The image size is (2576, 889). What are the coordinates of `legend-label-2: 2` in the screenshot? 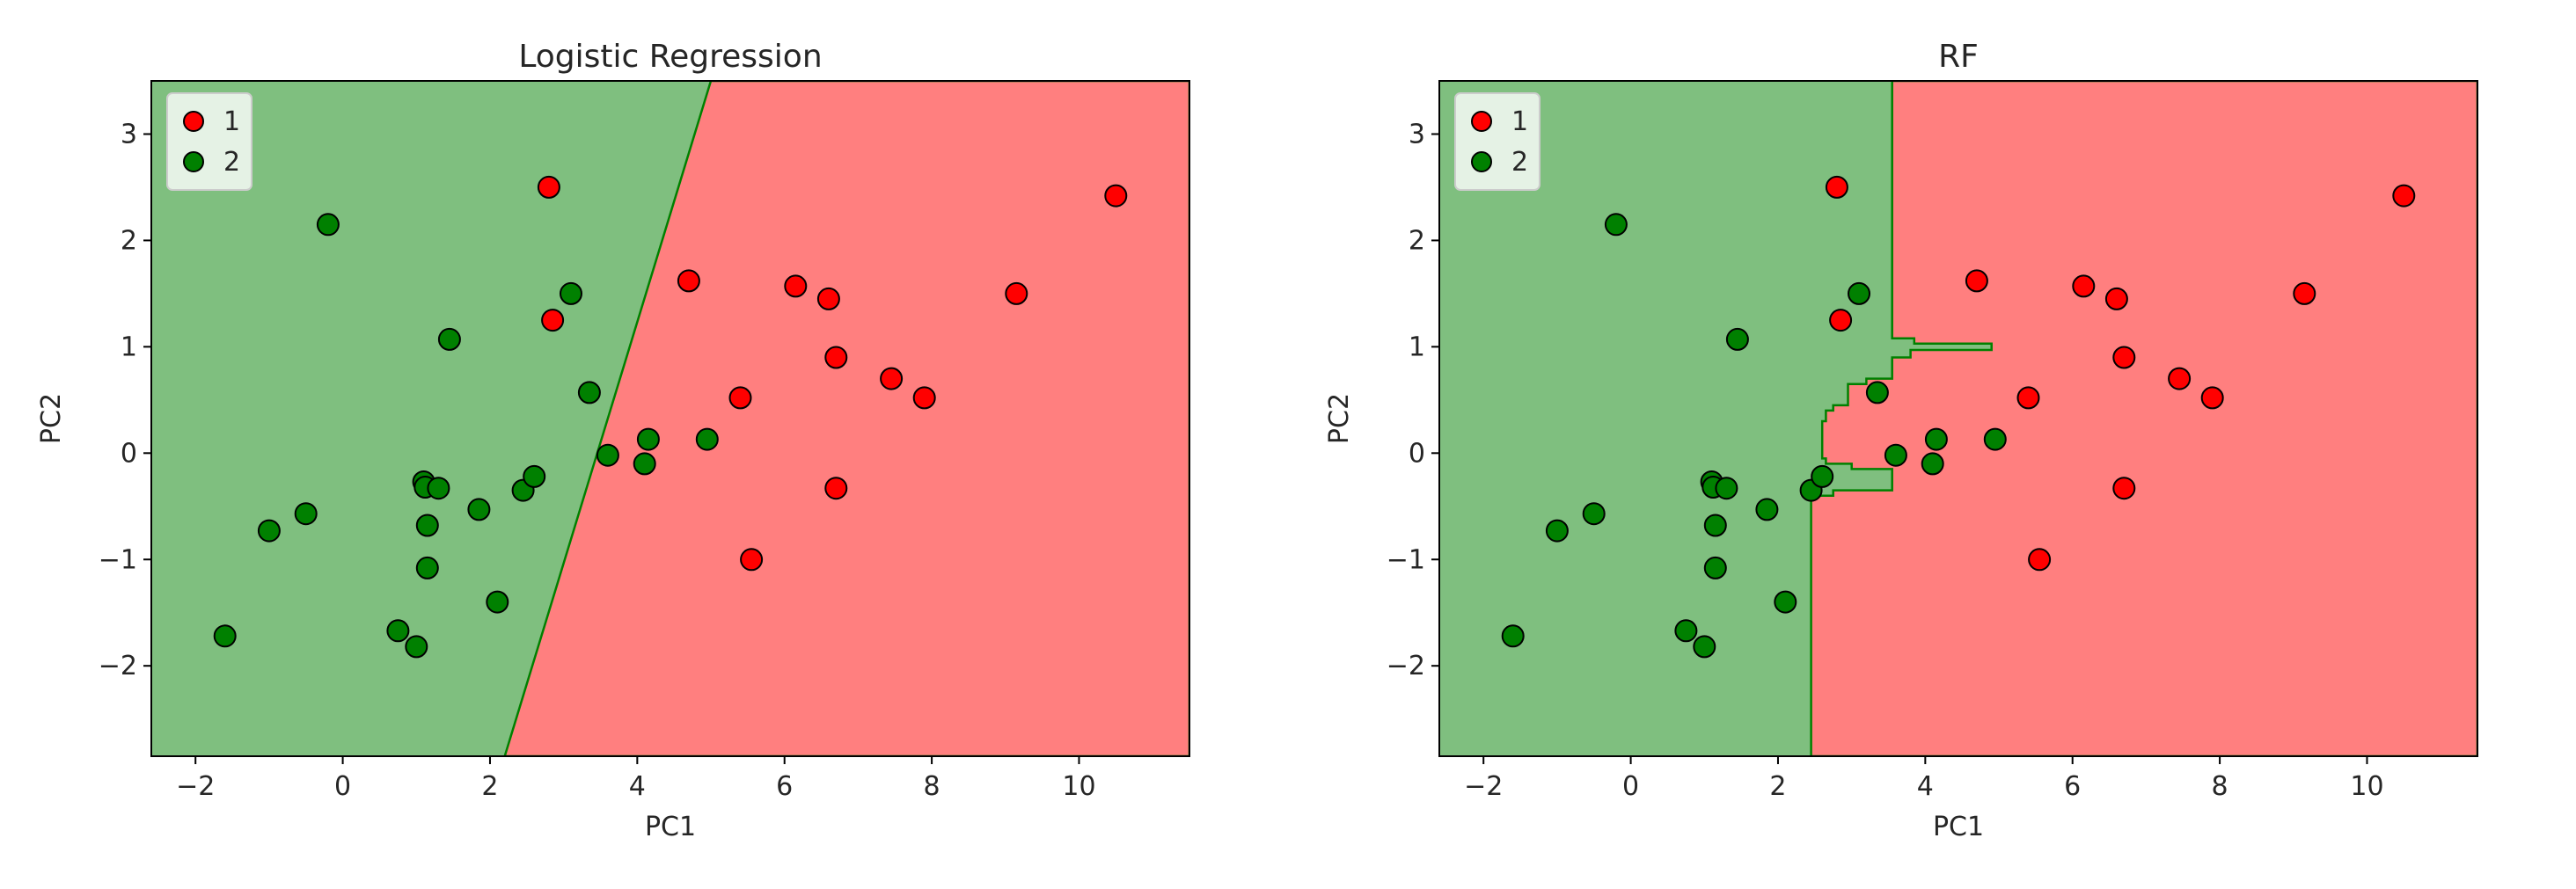 It's located at (1519, 163).